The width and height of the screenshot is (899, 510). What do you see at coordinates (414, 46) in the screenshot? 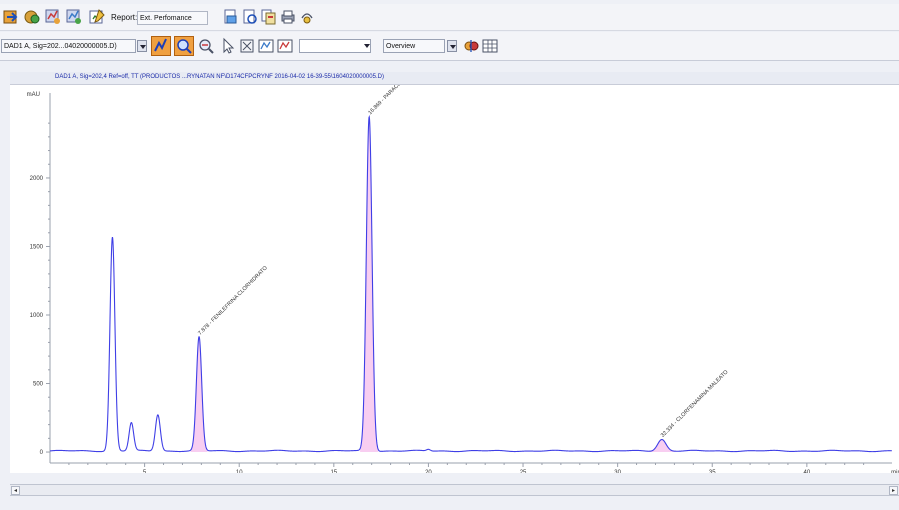
I see `view-mode-select: Overview` at bounding box center [414, 46].